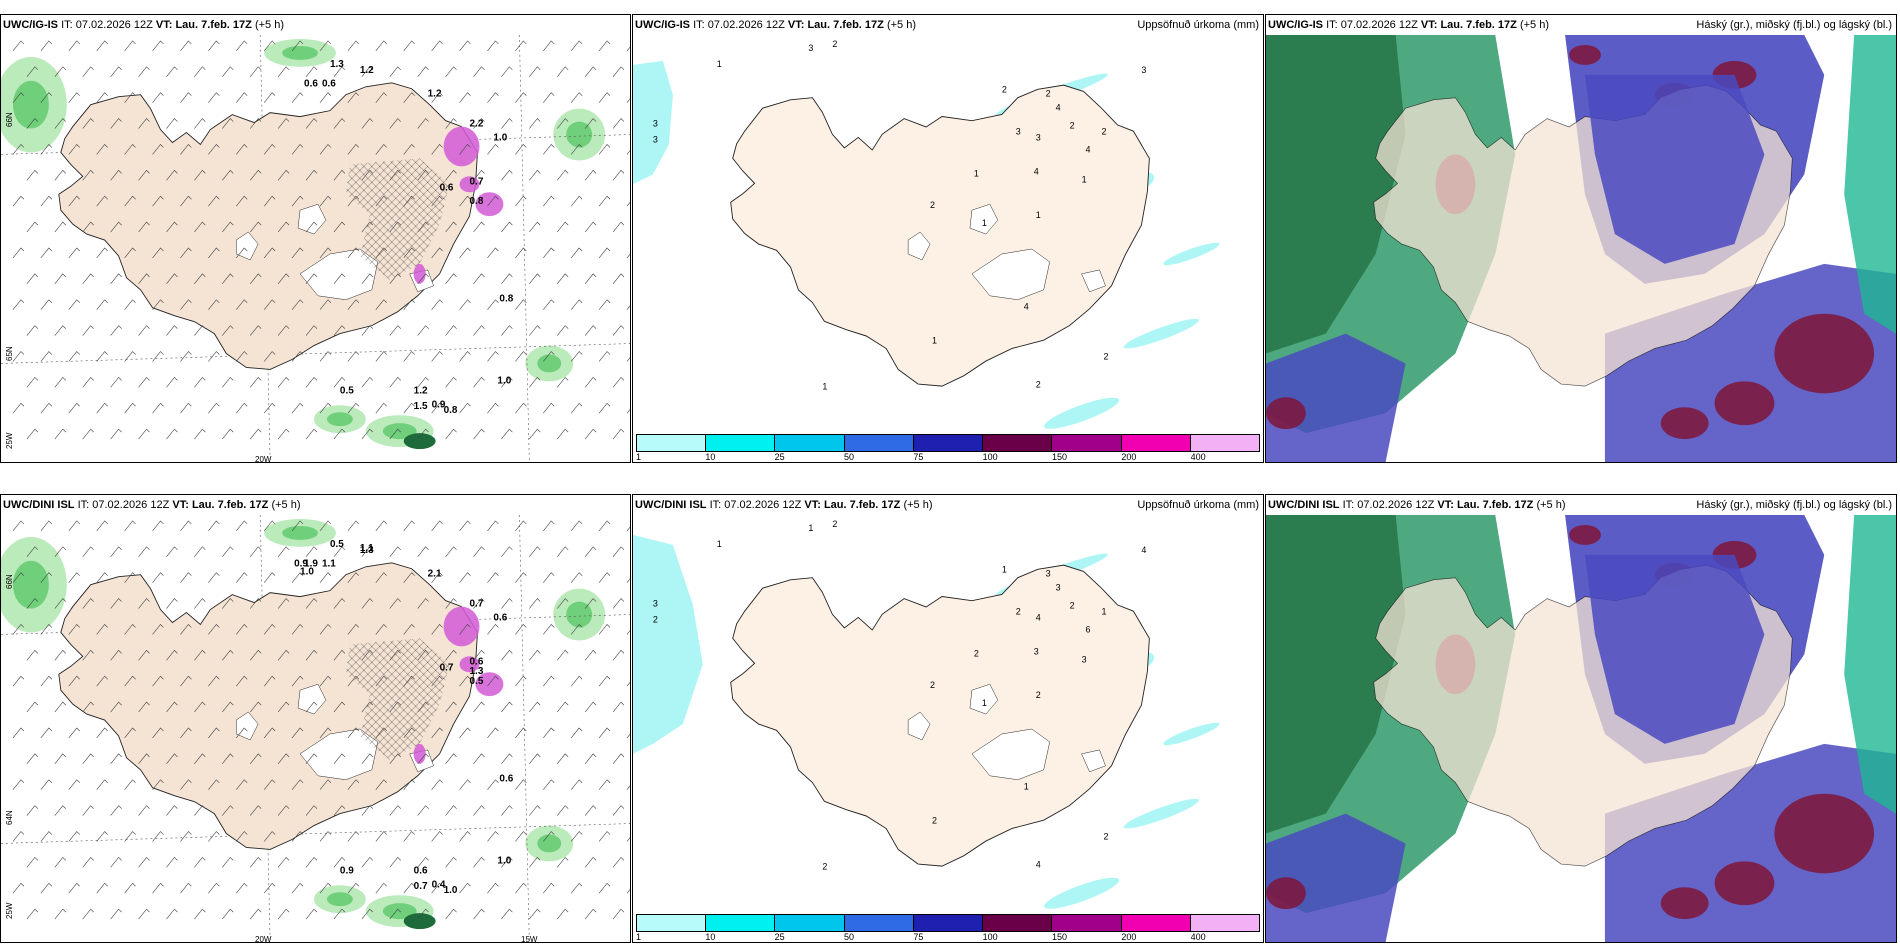  I want to click on init-time: 07.02.2026 12Z, so click(114, 25).